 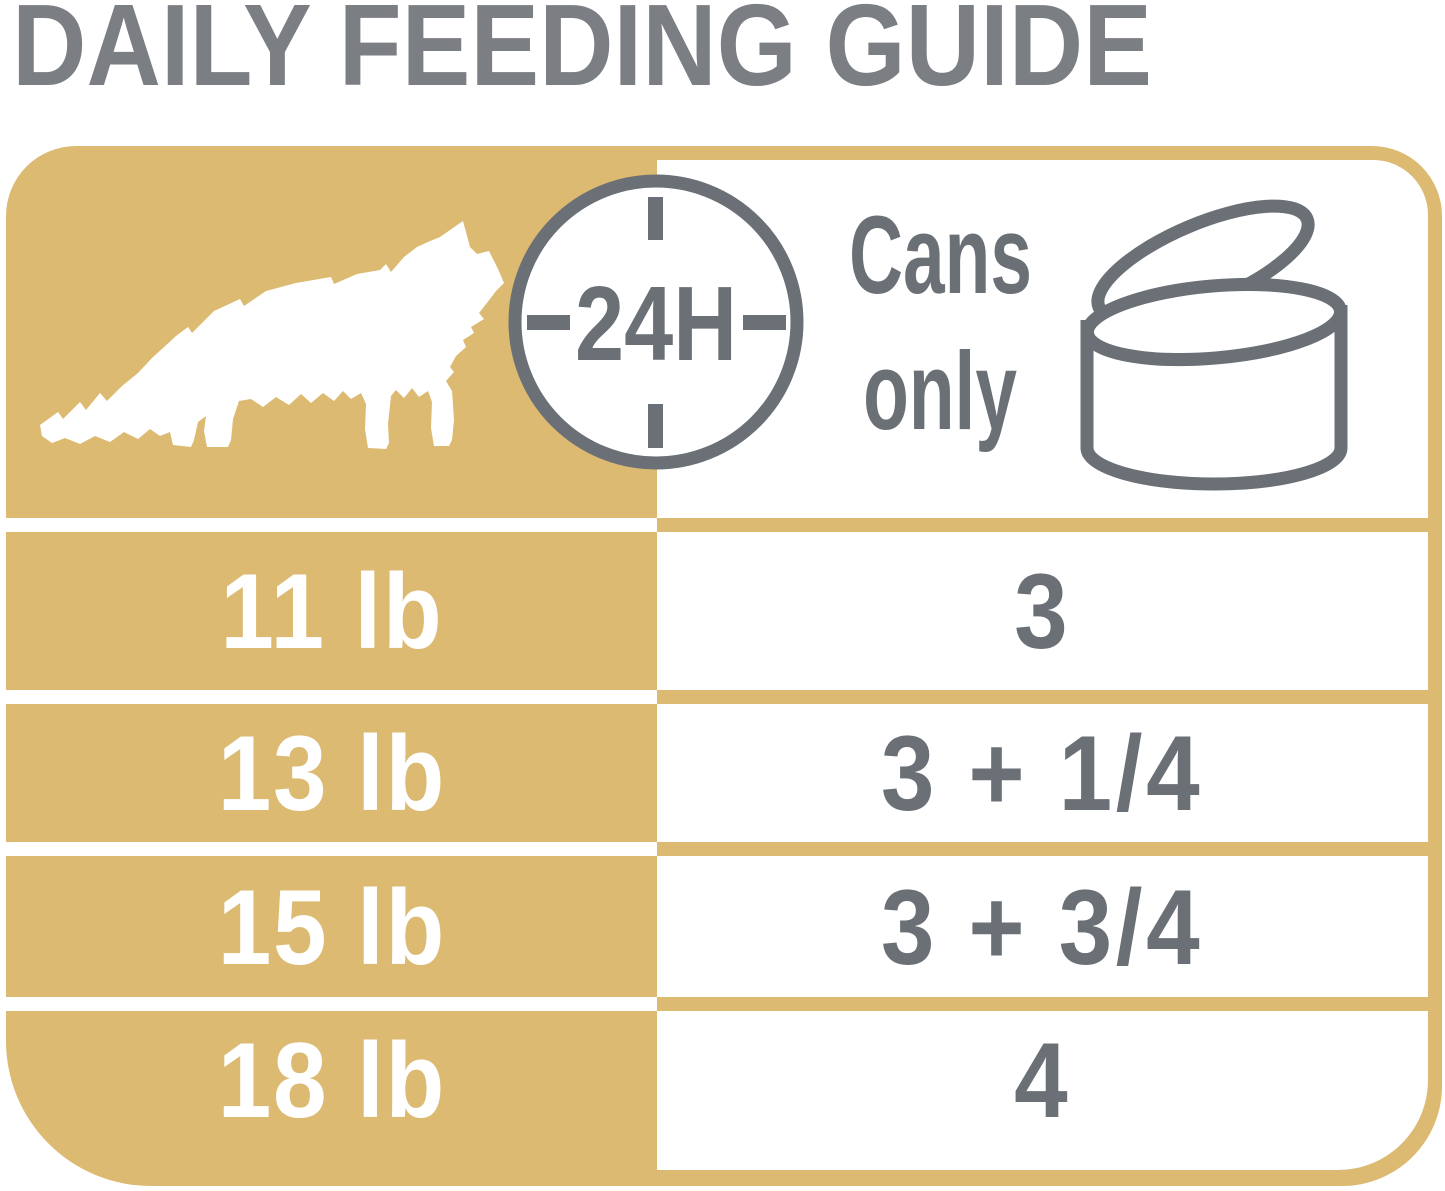 I want to click on 24h-clock-icon: 24H, so click(x=656, y=322).